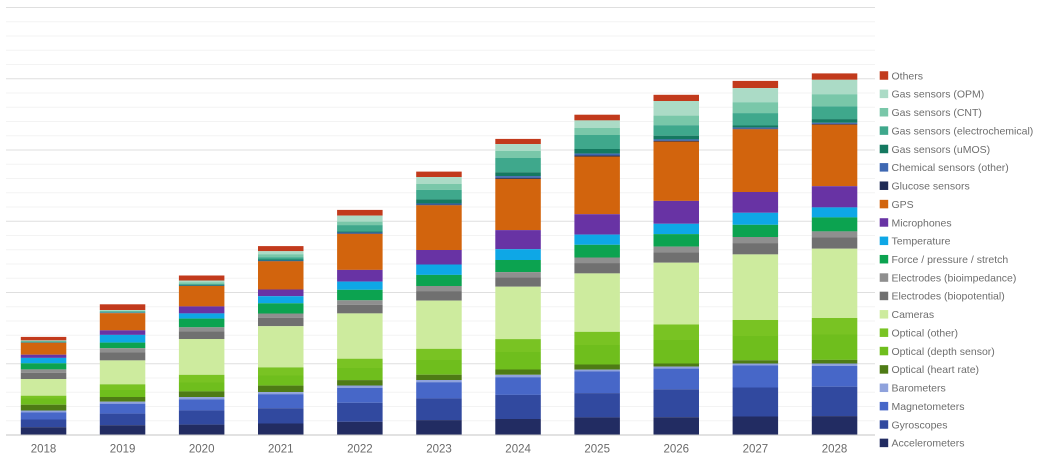  I want to click on svg-text: Temperature, so click(921, 242).